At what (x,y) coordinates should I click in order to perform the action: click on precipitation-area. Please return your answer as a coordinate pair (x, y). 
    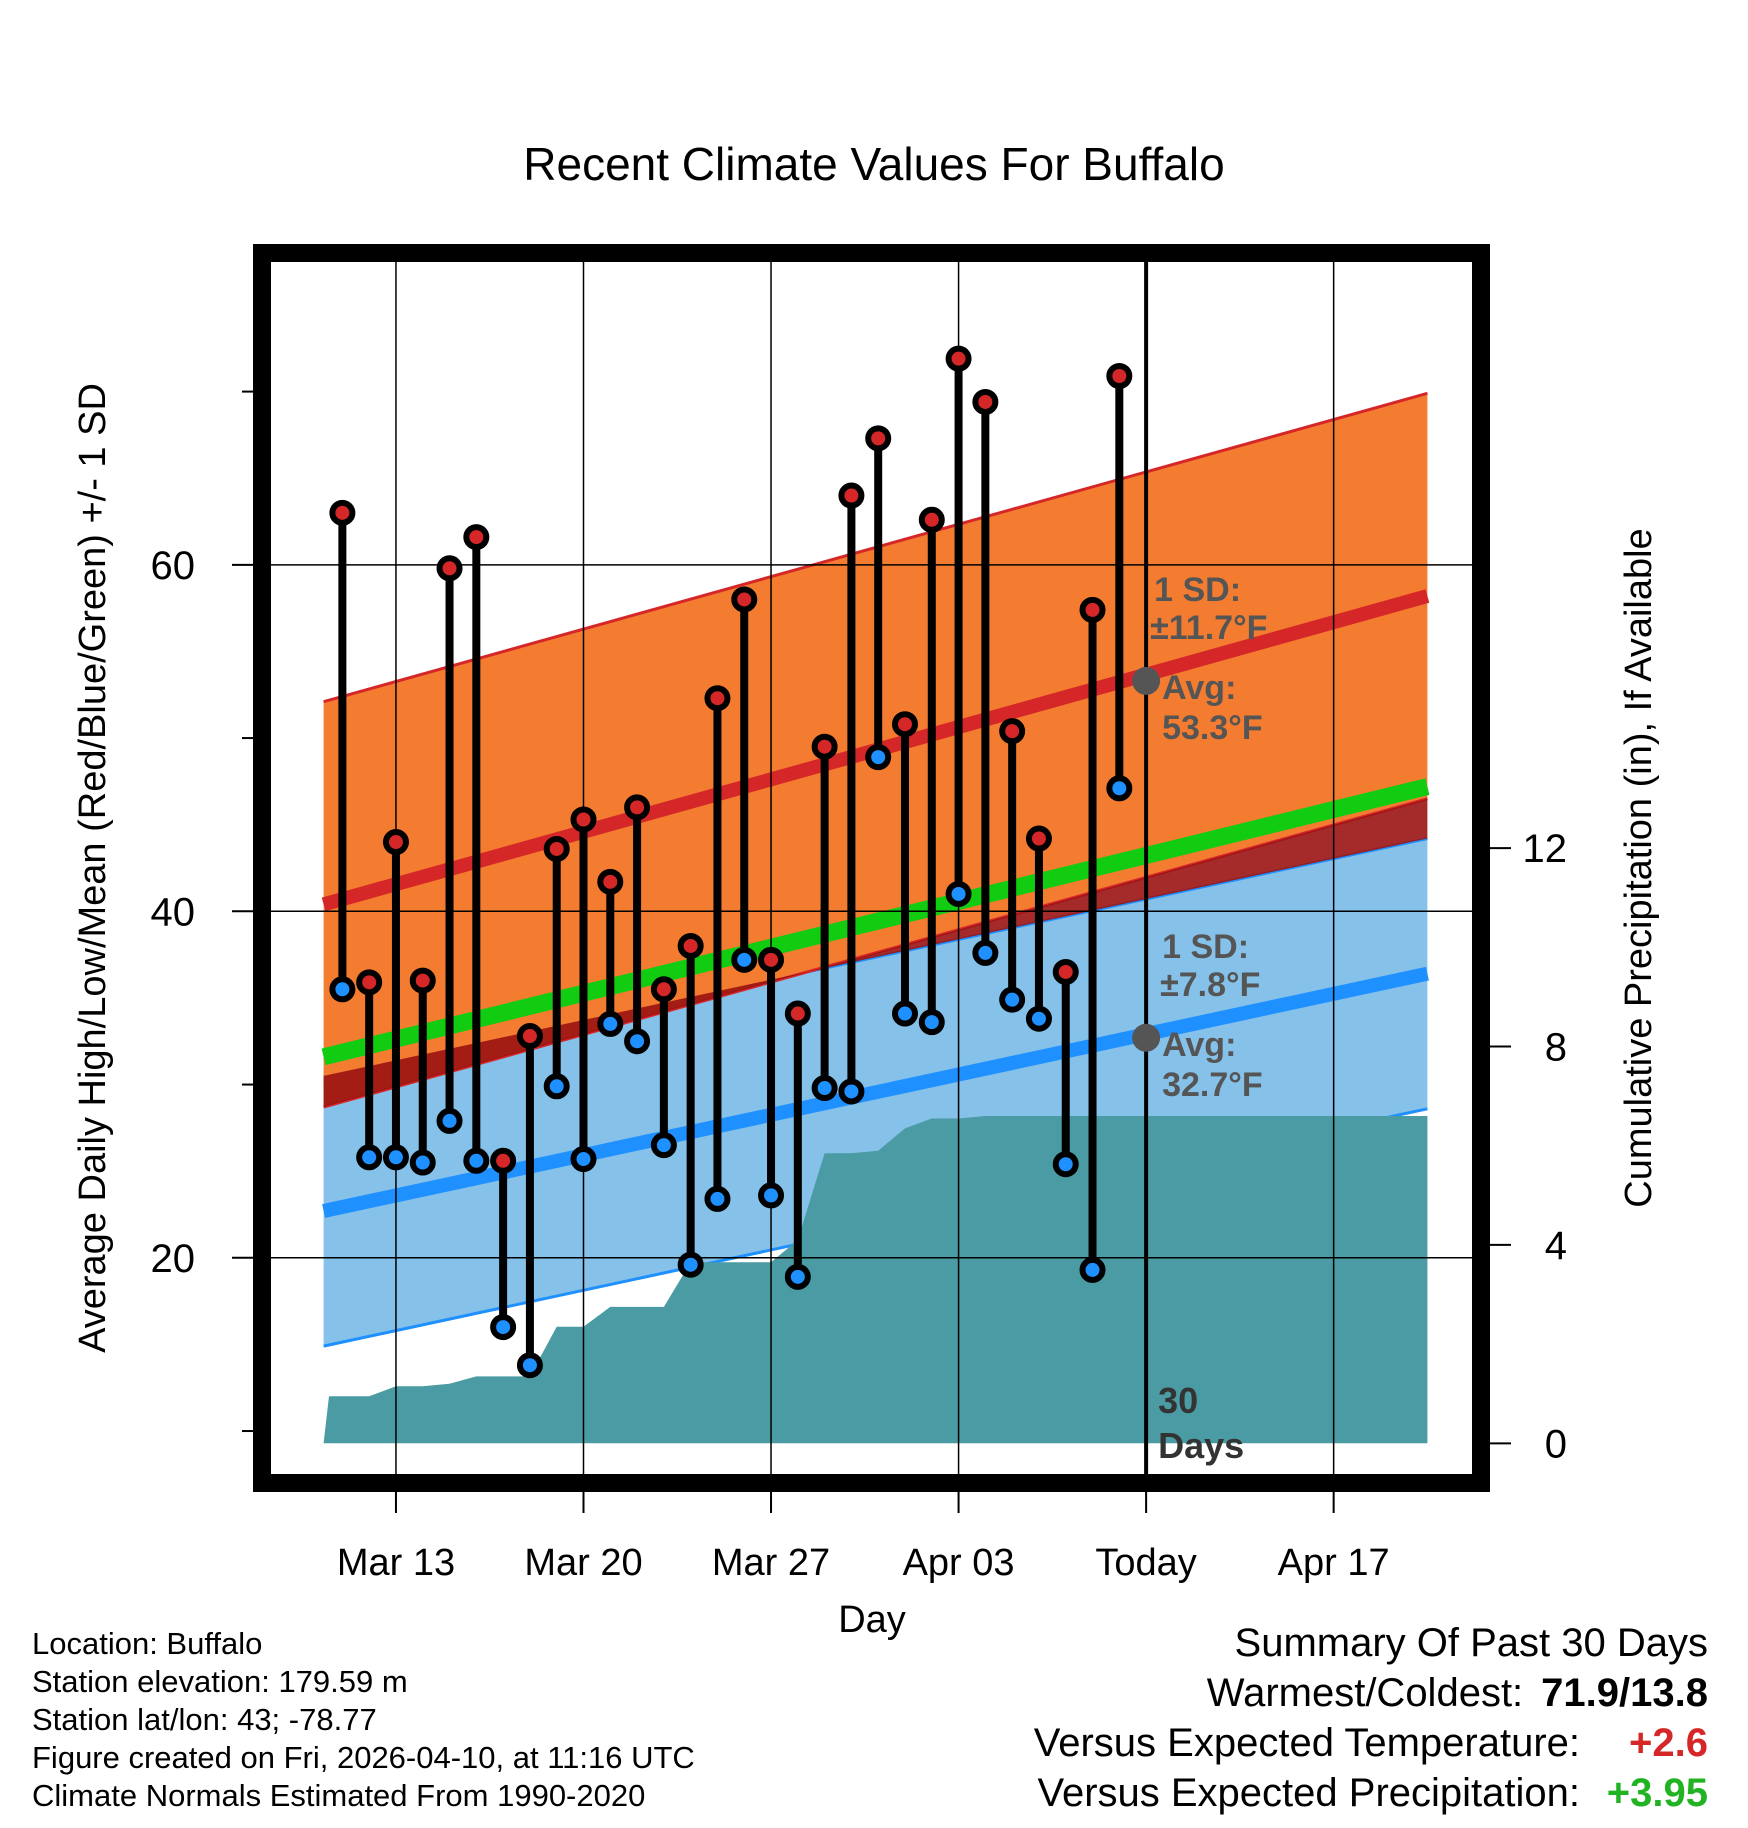
    Looking at the image, I should click on (875, 1280).